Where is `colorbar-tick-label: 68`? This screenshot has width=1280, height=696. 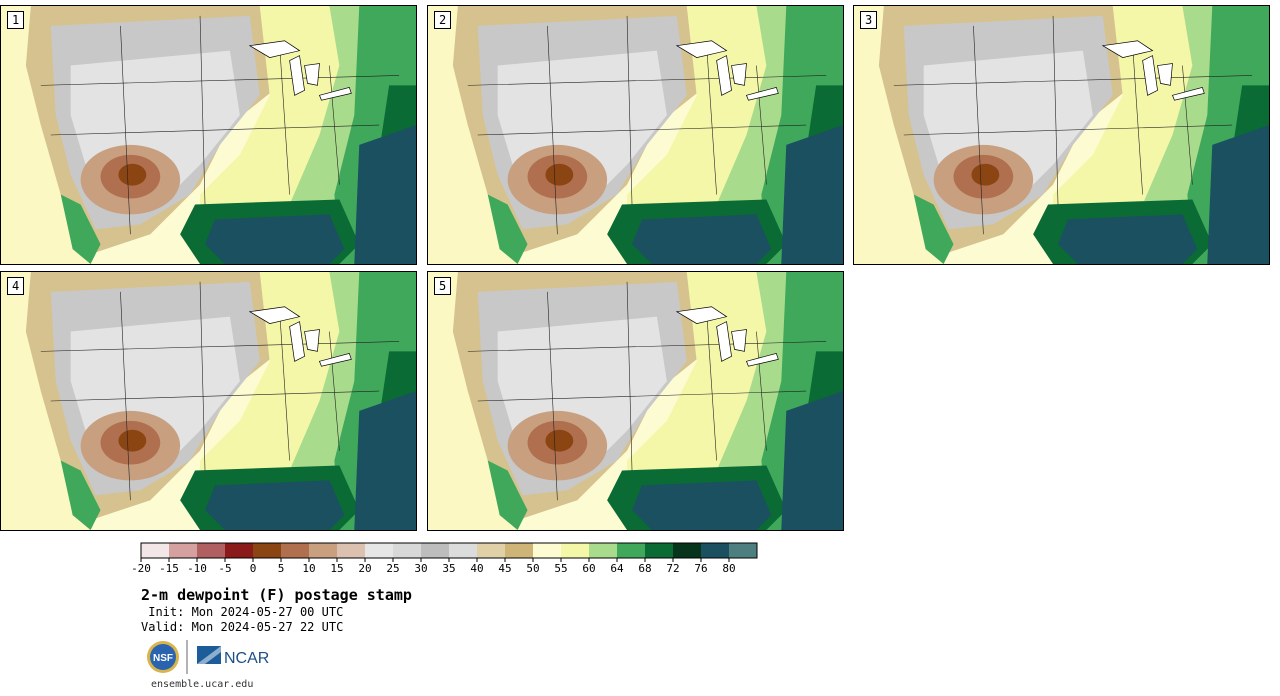 colorbar-tick-label: 68 is located at coordinates (644, 568).